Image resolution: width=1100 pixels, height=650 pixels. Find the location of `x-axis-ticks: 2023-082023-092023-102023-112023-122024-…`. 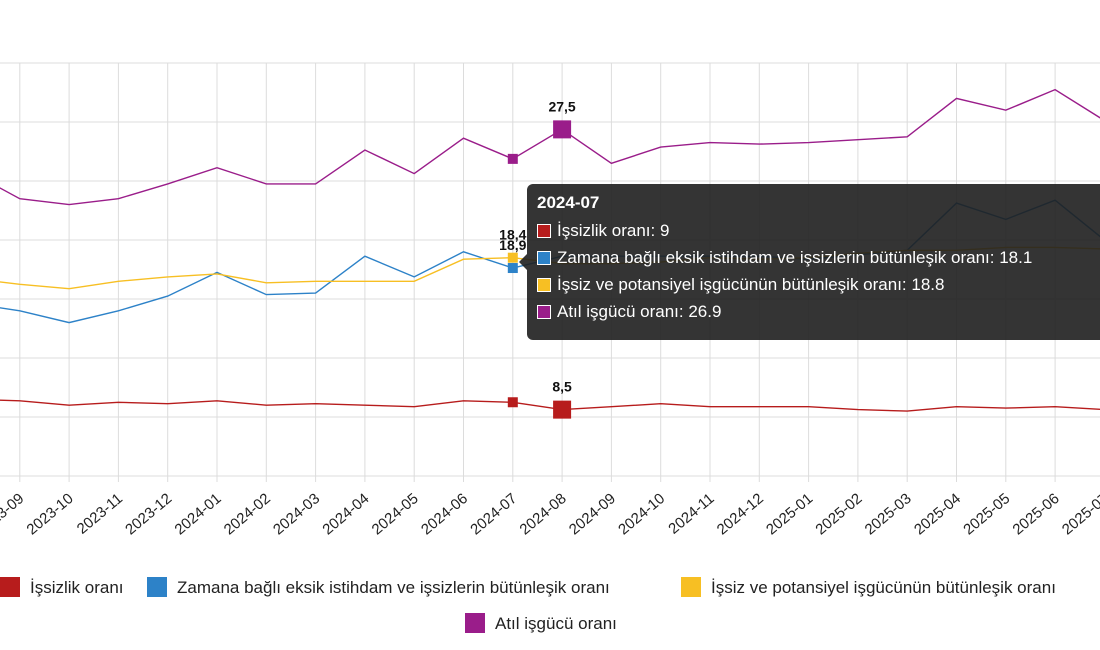

x-axis-ticks: 2023-082023-092023-102023-112023-122024-… is located at coordinates (550, 514).